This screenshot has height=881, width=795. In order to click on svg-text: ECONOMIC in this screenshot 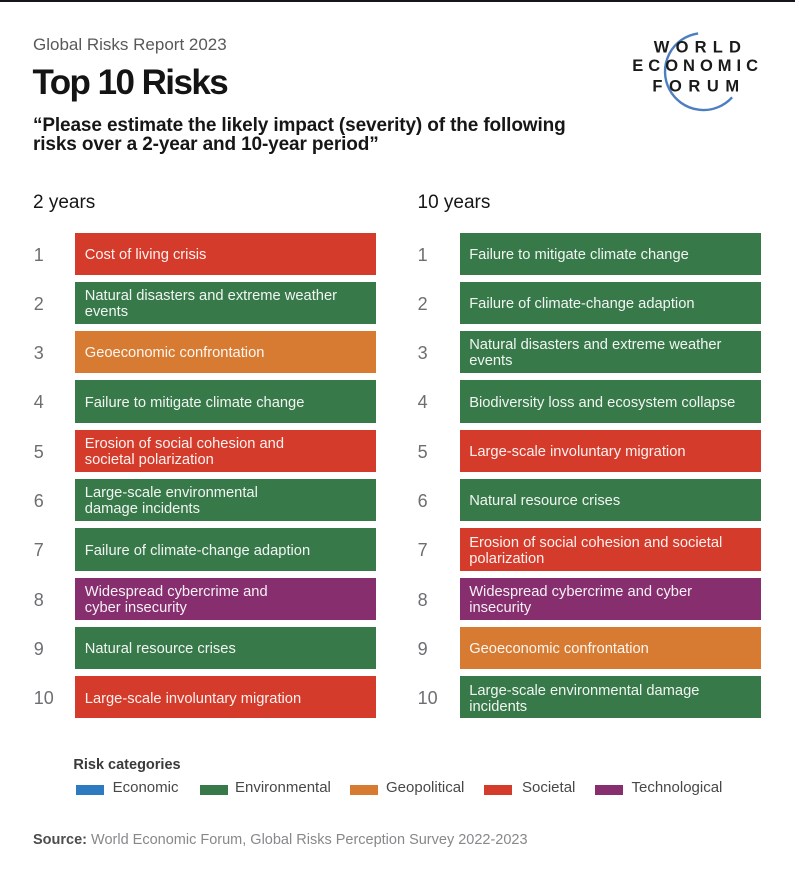, I will do `click(697, 66)`.